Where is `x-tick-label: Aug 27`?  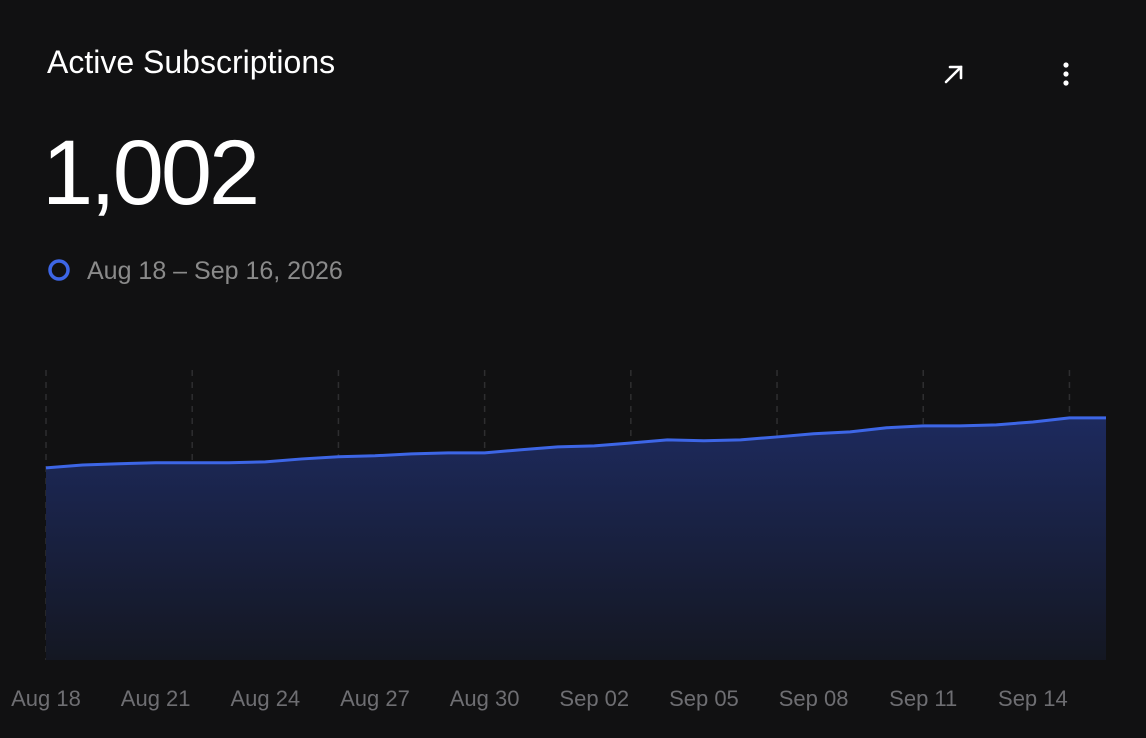 x-tick-label: Aug 27 is located at coordinates (375, 698).